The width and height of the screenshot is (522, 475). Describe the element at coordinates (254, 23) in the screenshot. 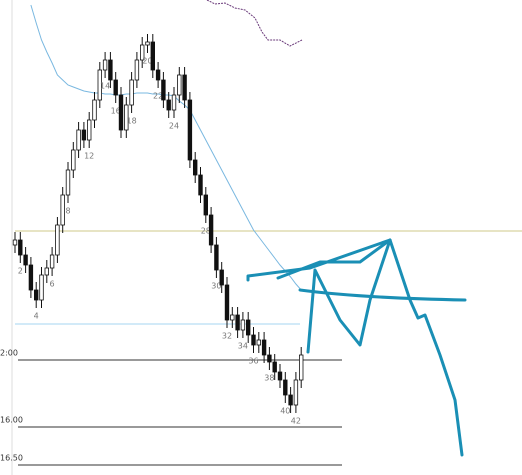

I see `indicator-line` at that location.